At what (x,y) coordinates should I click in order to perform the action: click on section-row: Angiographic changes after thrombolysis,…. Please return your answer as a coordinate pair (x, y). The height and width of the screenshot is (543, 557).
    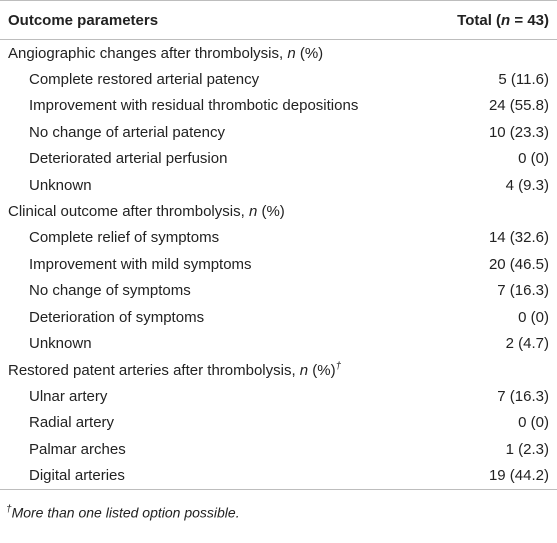
    Looking at the image, I should click on (278, 53).